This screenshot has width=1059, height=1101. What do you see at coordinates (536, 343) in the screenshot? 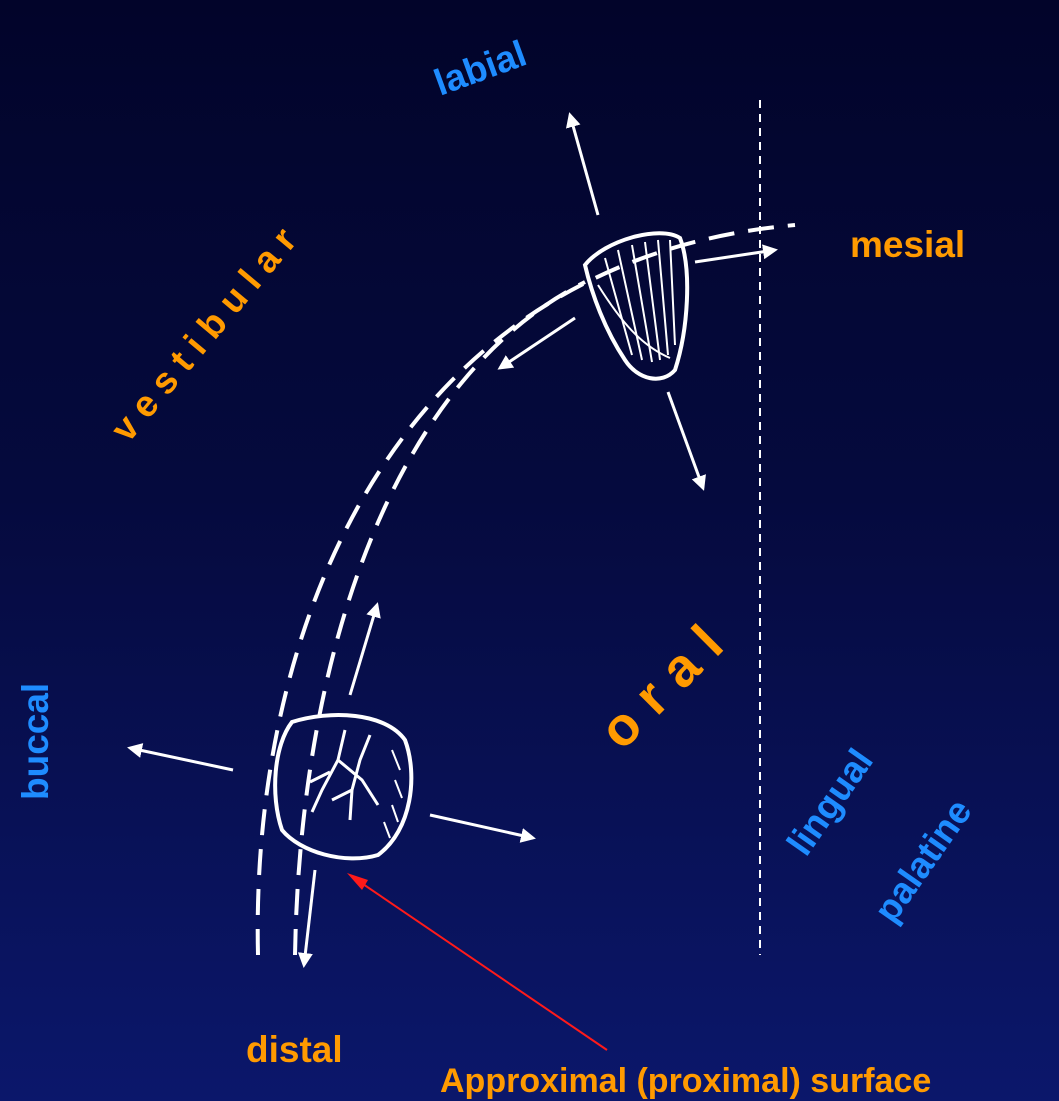
I see `arrow-distal-incisor` at bounding box center [536, 343].